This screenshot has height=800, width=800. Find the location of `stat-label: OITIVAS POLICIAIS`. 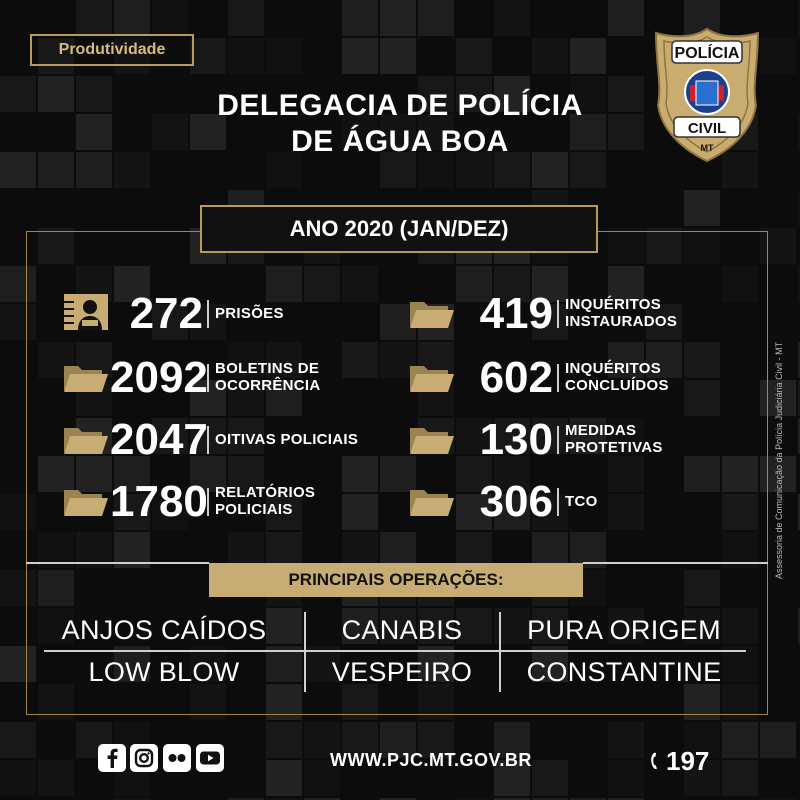

stat-label: OITIVAS POLICIAIS is located at coordinates (286, 439).